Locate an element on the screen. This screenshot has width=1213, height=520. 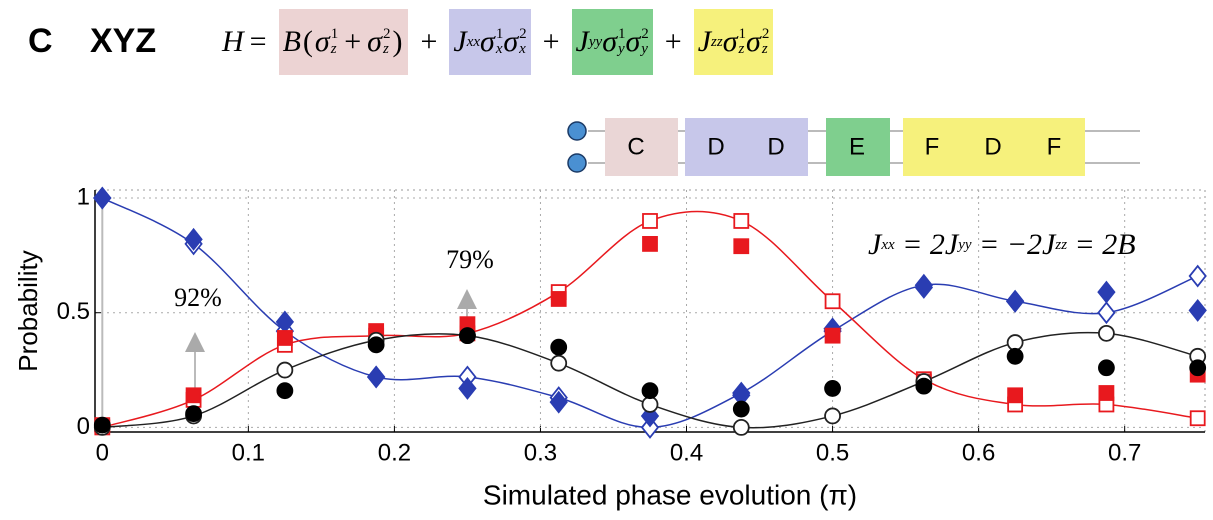
panel-label: C is located at coordinates (40, 41).